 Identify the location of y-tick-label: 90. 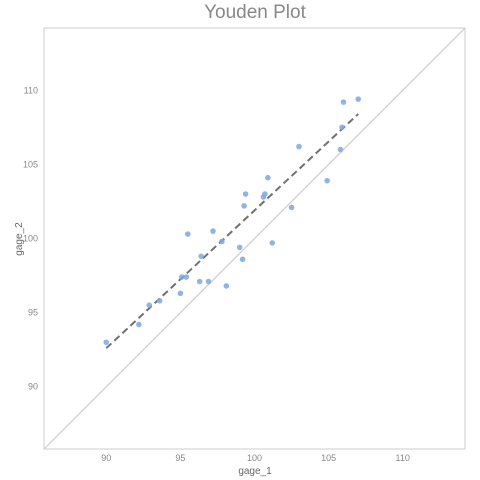
(33, 387).